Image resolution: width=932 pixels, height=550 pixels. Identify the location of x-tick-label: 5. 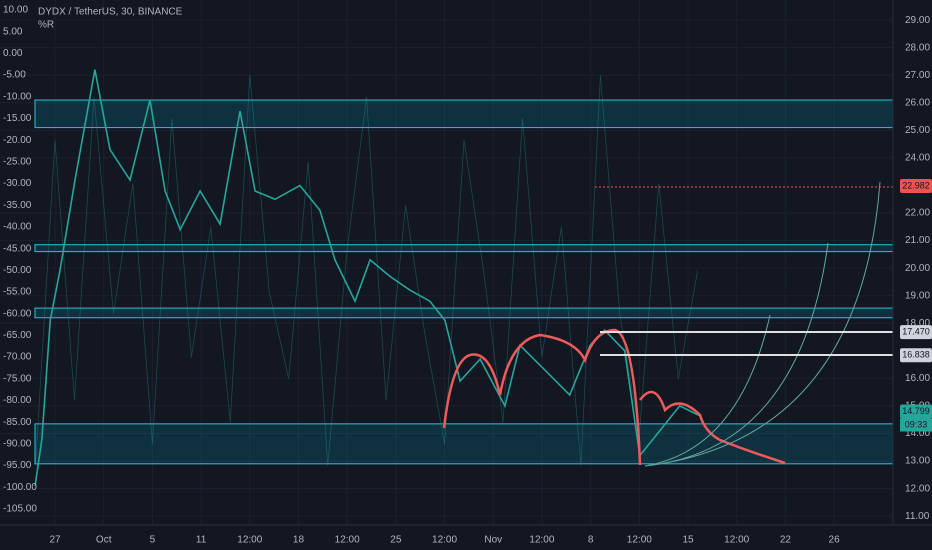
(153, 540).